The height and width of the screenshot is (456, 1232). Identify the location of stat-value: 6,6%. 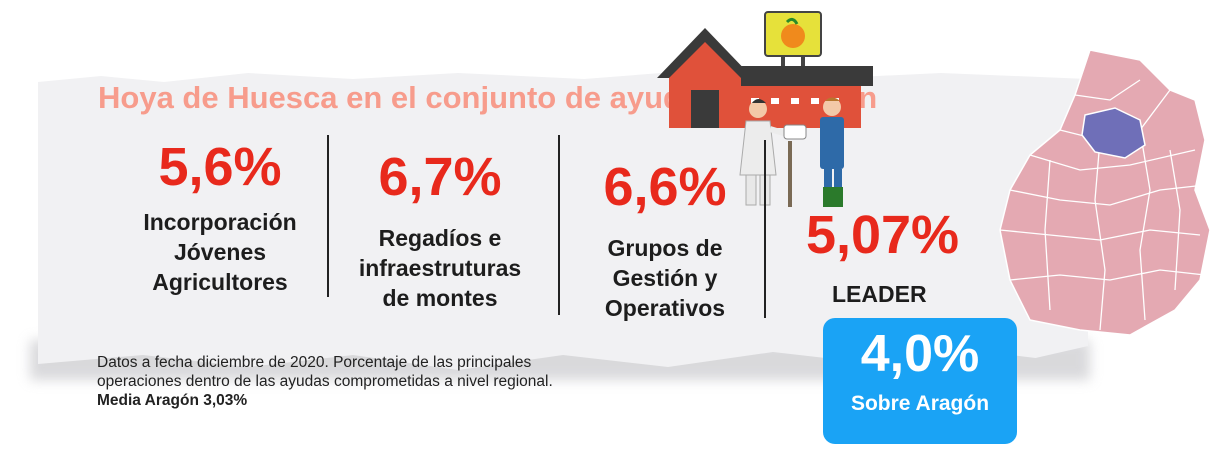
(665, 187).